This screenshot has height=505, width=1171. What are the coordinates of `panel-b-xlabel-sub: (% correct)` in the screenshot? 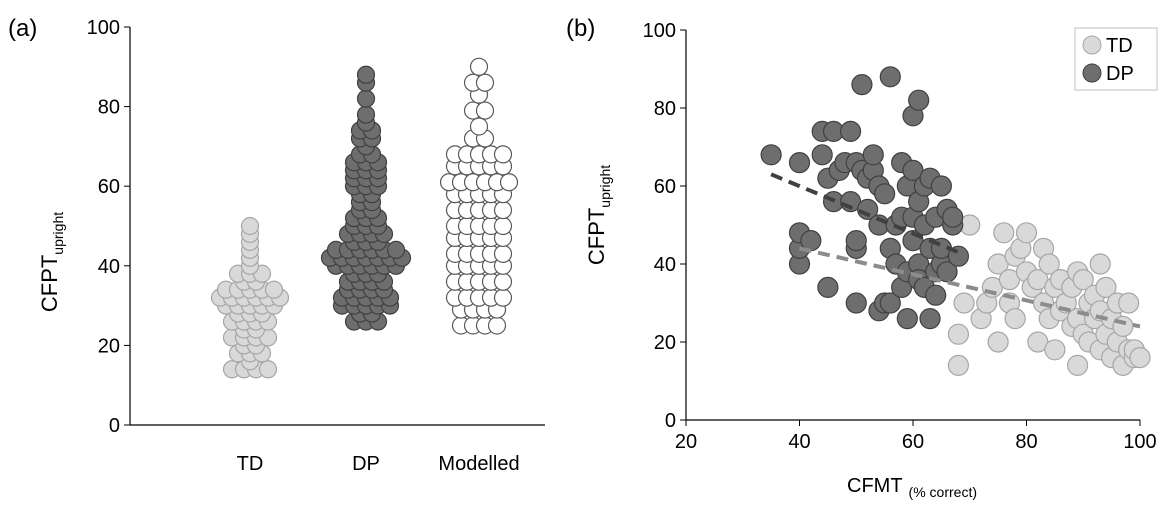 It's located at (943, 492).